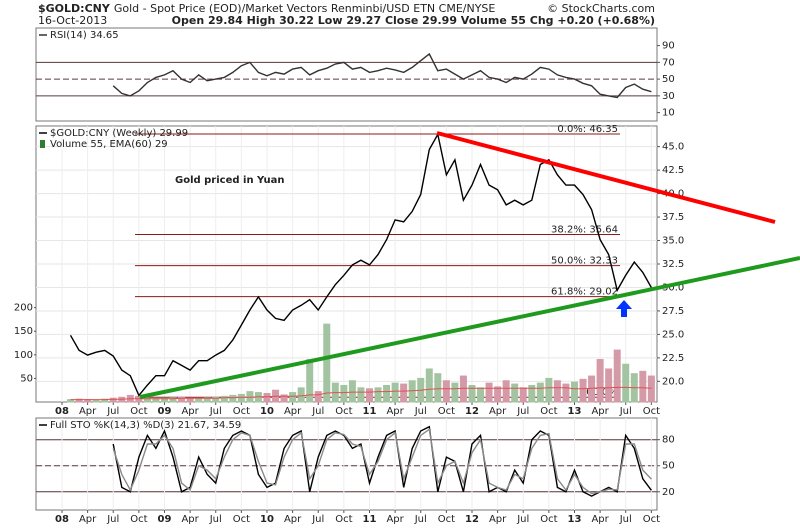 The image size is (800, 530). Describe the element at coordinates (575, 519) in the screenshot. I see `x-tick-label: 13` at that location.